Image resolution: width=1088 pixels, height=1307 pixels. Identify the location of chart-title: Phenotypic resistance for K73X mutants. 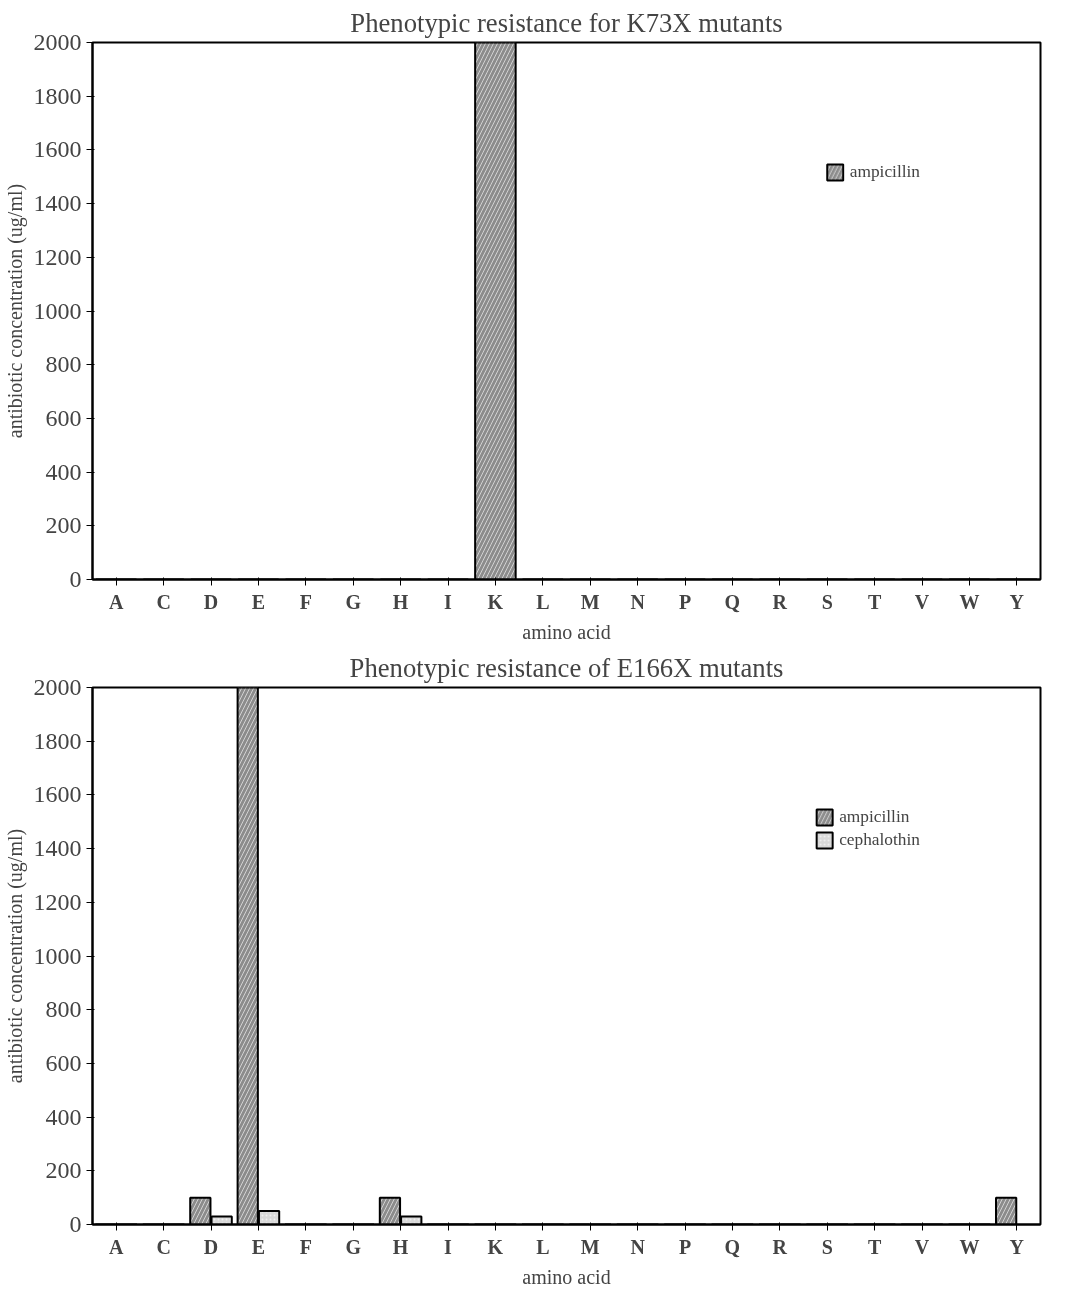
(566, 22).